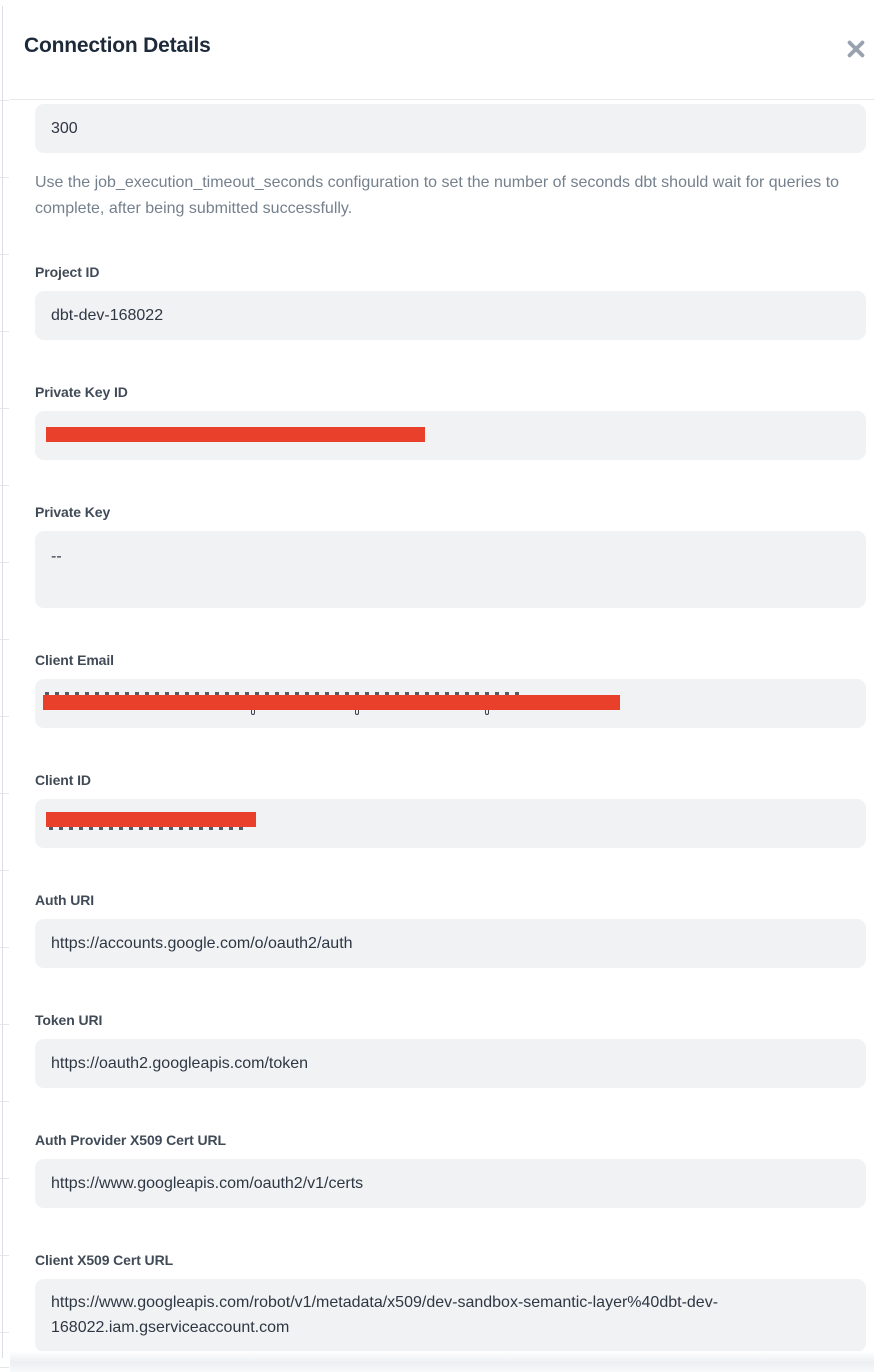  What do you see at coordinates (442, 99) in the screenshot?
I see `header-divider` at bounding box center [442, 99].